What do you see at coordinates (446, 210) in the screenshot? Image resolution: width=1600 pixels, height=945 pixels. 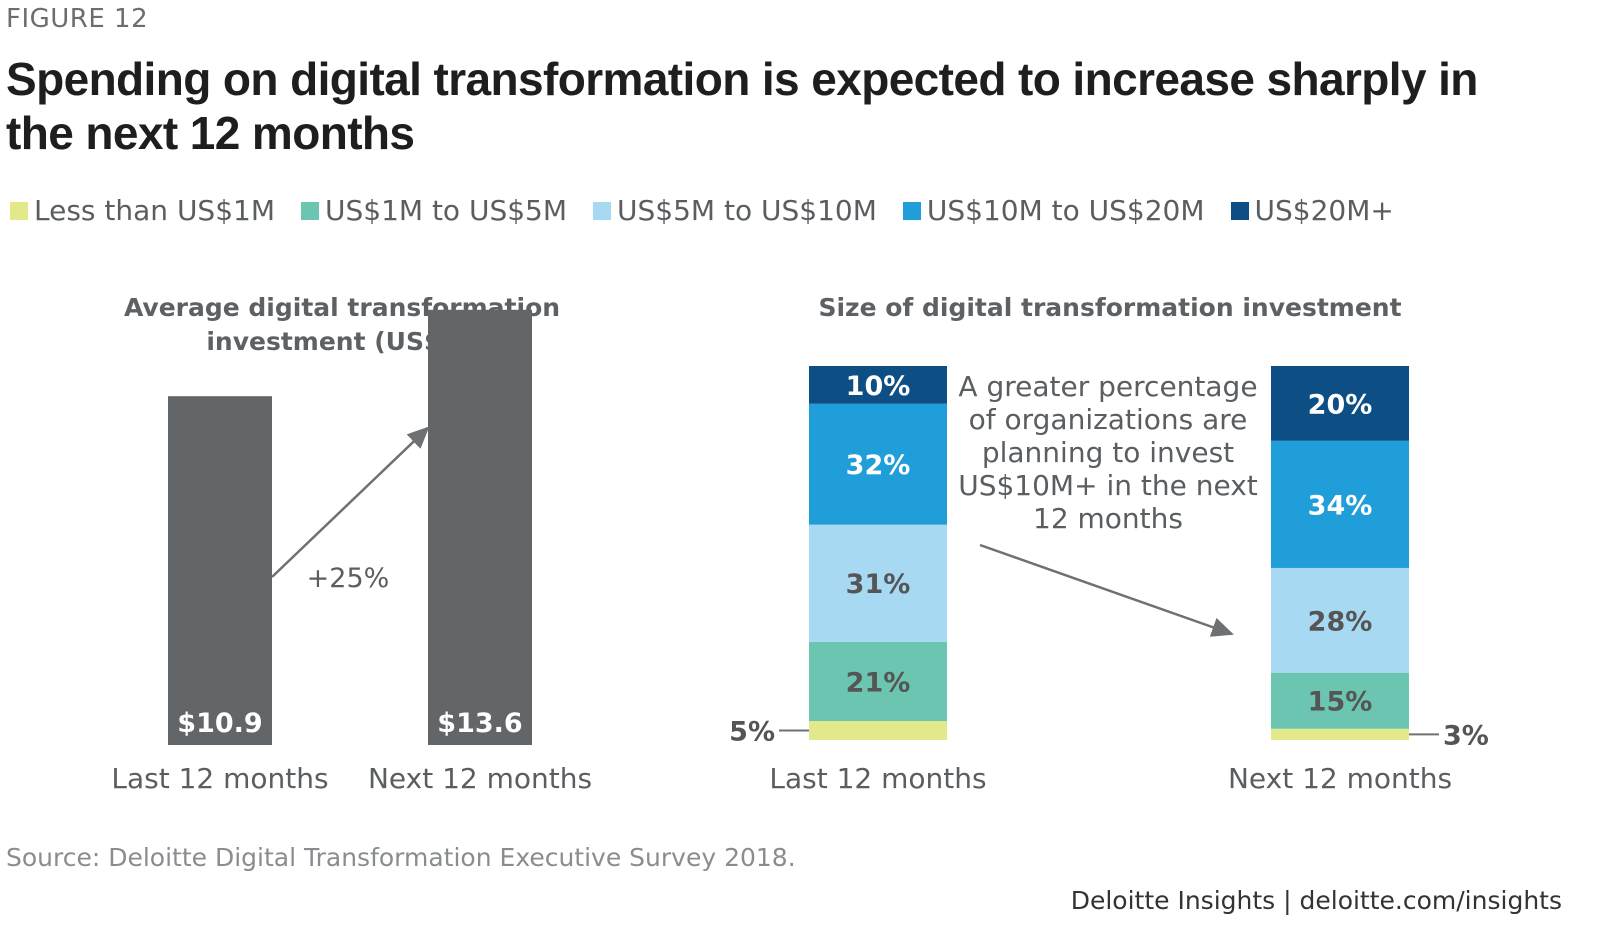 I see `legend-label: US$1M to US$5M` at bounding box center [446, 210].